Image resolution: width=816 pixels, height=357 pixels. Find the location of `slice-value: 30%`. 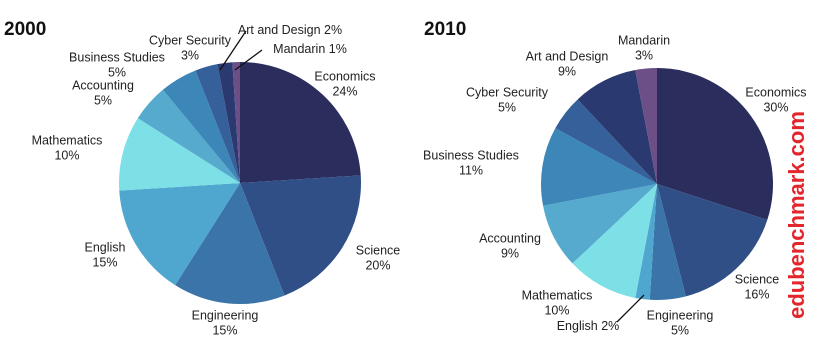

slice-value: 30% is located at coordinates (775, 107).